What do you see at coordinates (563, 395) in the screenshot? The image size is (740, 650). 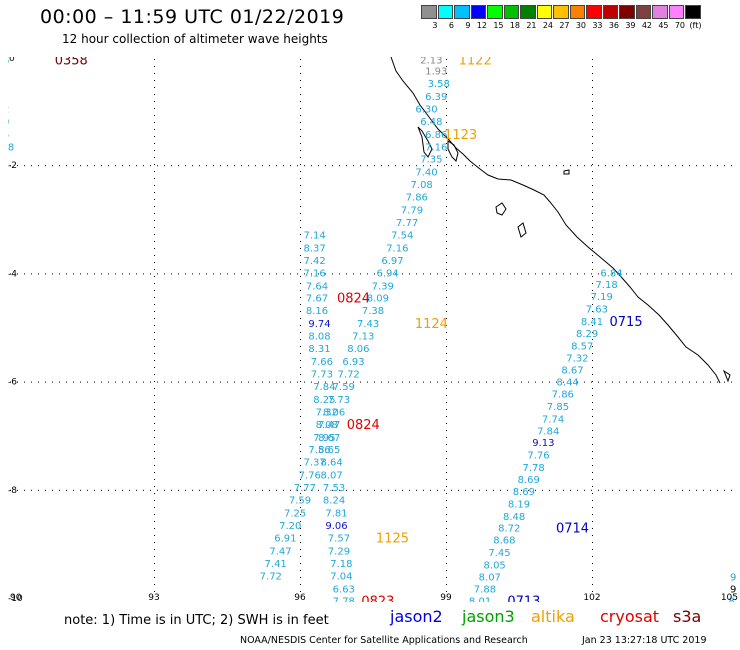 I see `wave-height-label: 7.86` at bounding box center [563, 395].